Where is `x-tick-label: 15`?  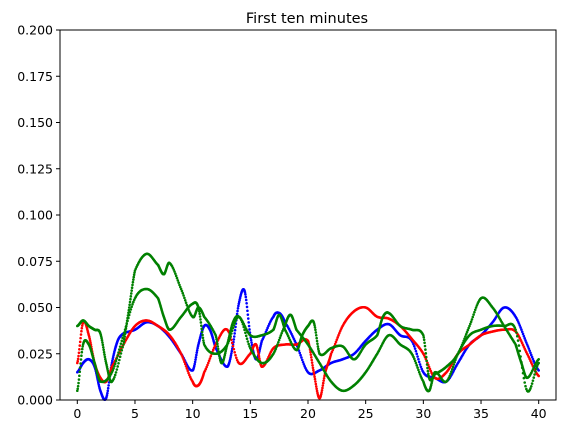
x-tick-label: 15 is located at coordinates (250, 413).